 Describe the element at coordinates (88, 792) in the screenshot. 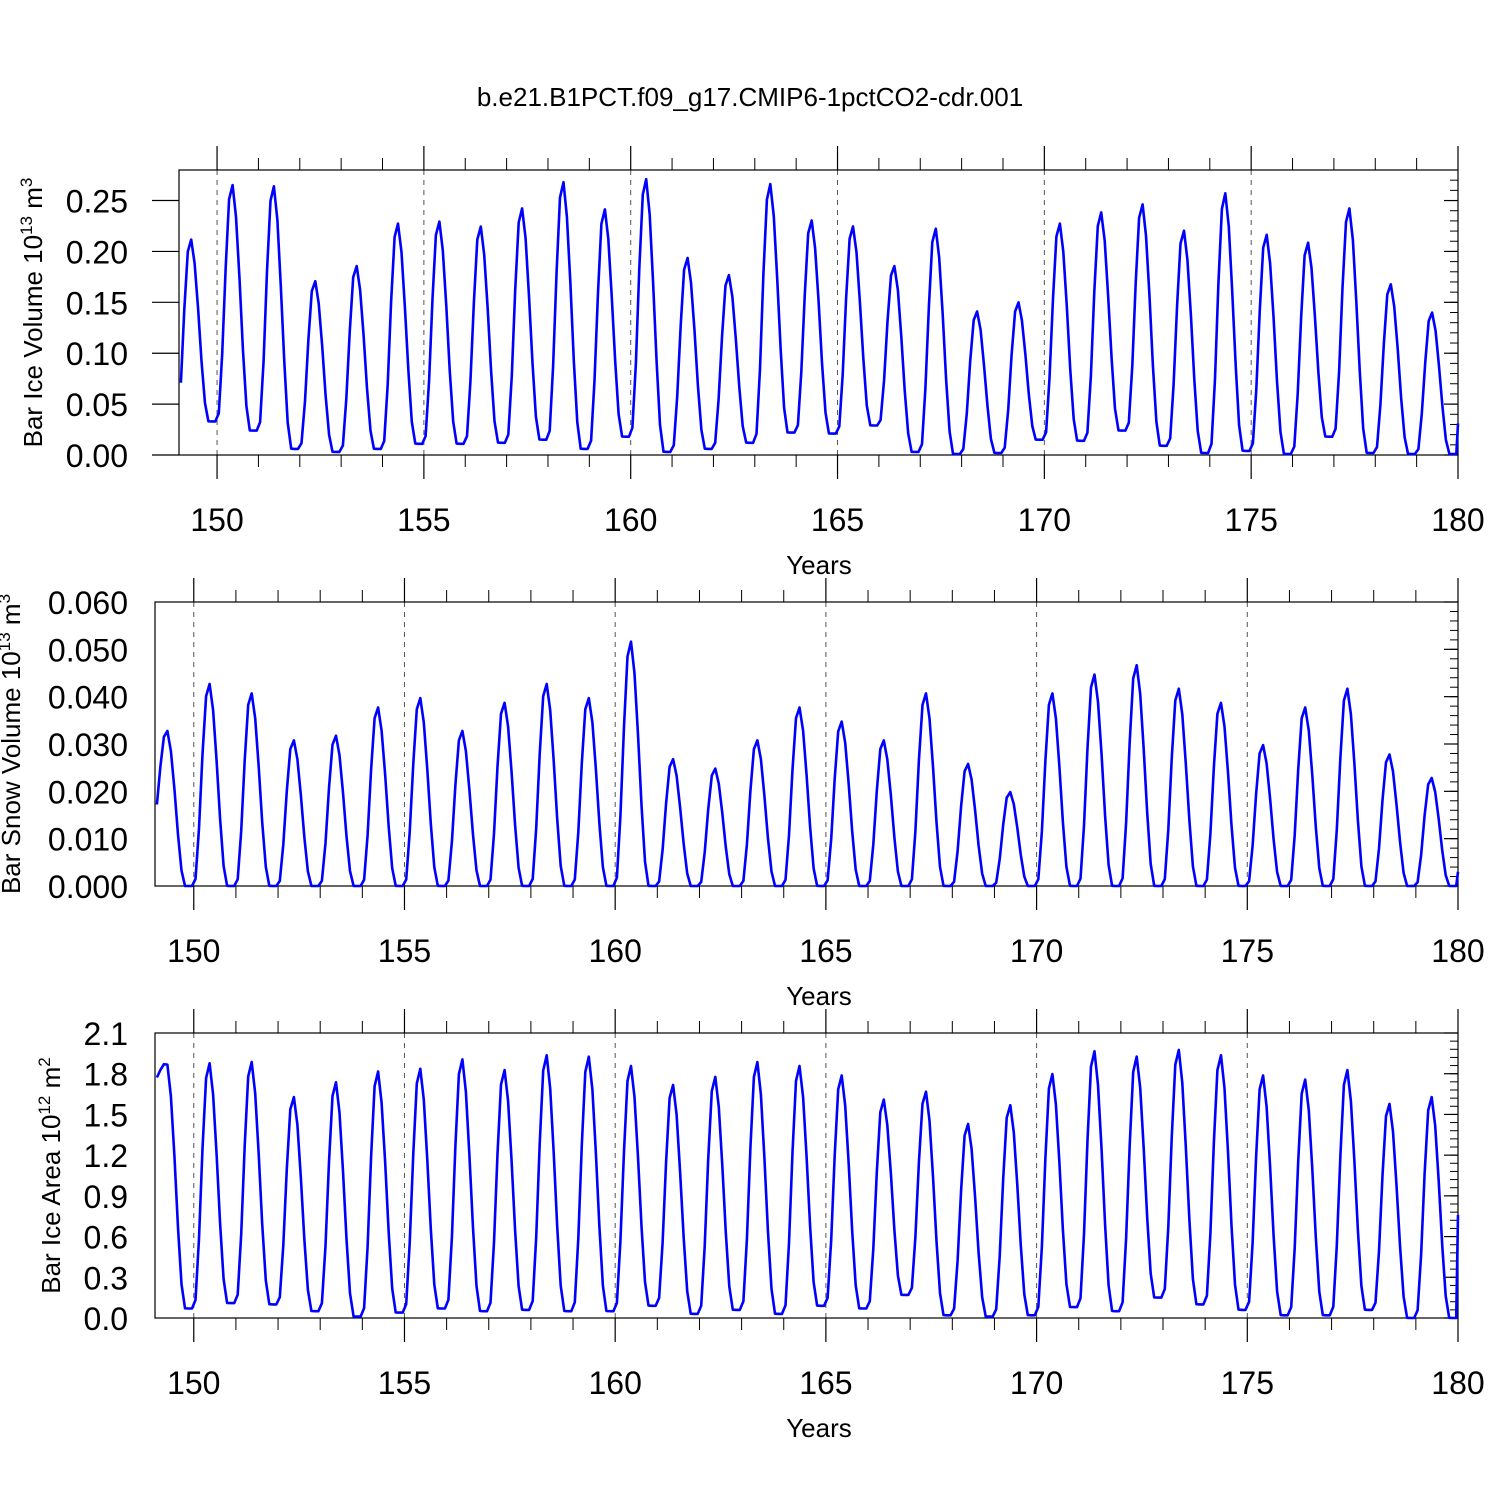

I see `y-tick-label: 0.020` at that location.